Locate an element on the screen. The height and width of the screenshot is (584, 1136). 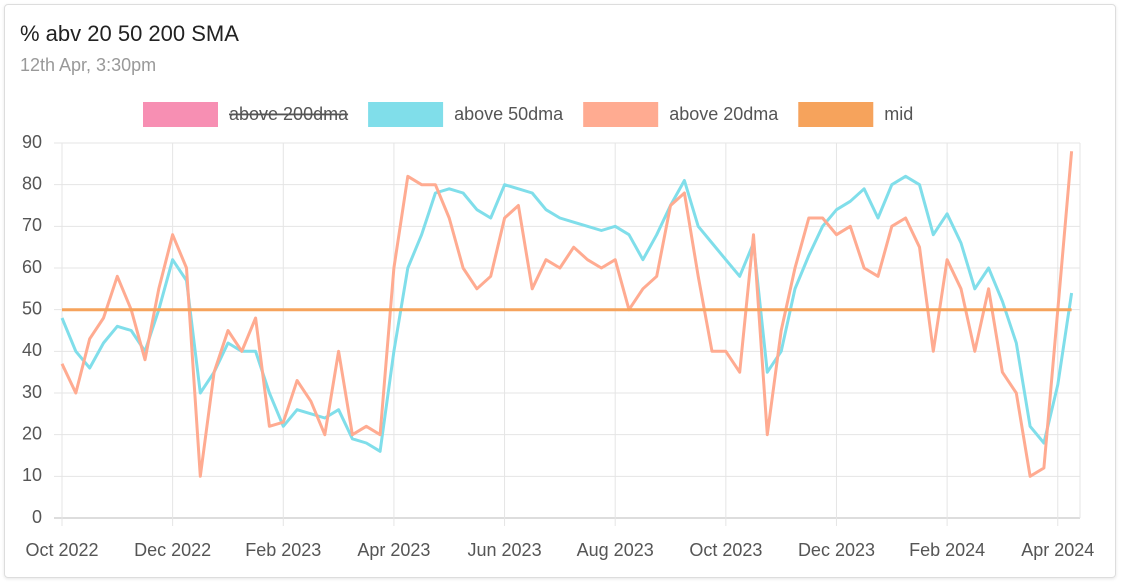
x-tick-label: Feb 2024 is located at coordinates (947, 550).